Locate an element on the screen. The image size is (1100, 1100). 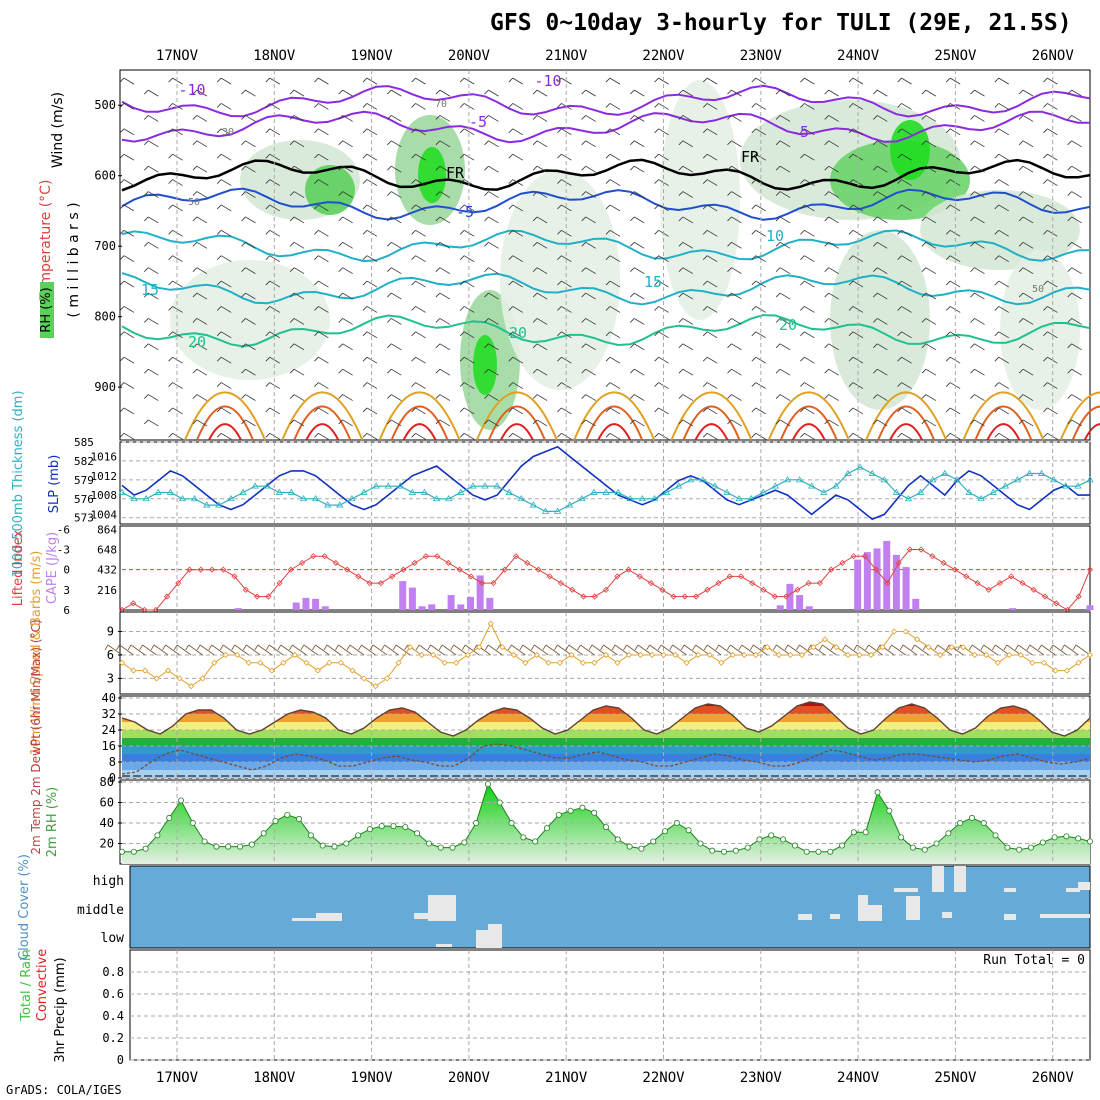
temperature-isoline-warm is located at coordinates (711, 423).